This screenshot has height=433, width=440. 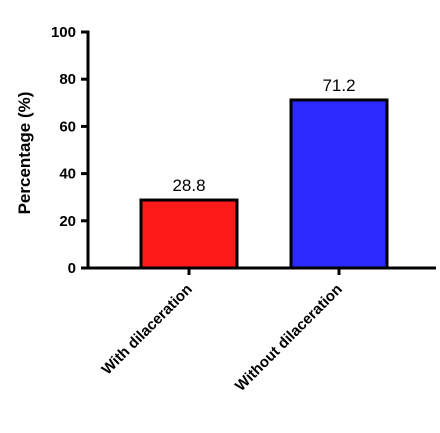 What do you see at coordinates (24, 153) in the screenshot?
I see `y-axis-title: Percentage (%)` at bounding box center [24, 153].